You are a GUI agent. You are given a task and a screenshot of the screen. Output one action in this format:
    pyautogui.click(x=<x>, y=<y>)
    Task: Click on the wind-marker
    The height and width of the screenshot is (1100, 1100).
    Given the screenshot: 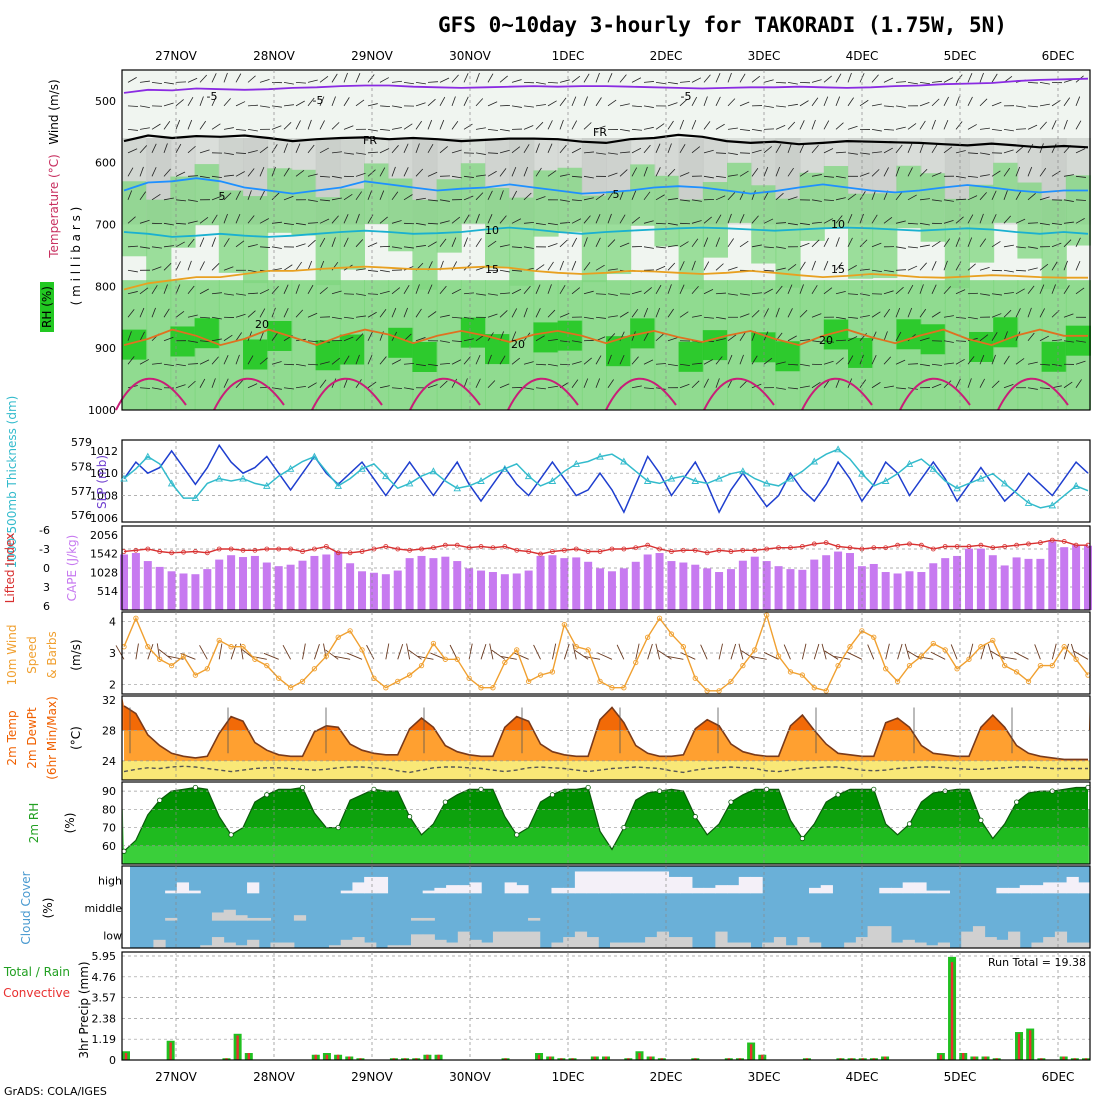 What is the action you would take?
    pyautogui.click(x=874, y=637)
    